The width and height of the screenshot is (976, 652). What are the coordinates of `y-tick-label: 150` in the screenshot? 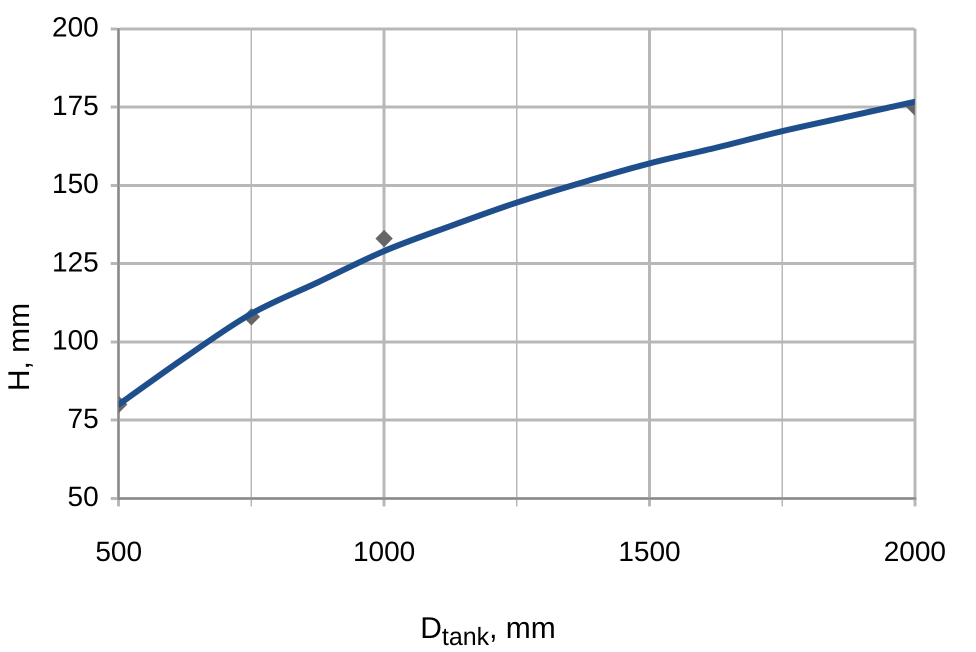 It's located at (75, 184).